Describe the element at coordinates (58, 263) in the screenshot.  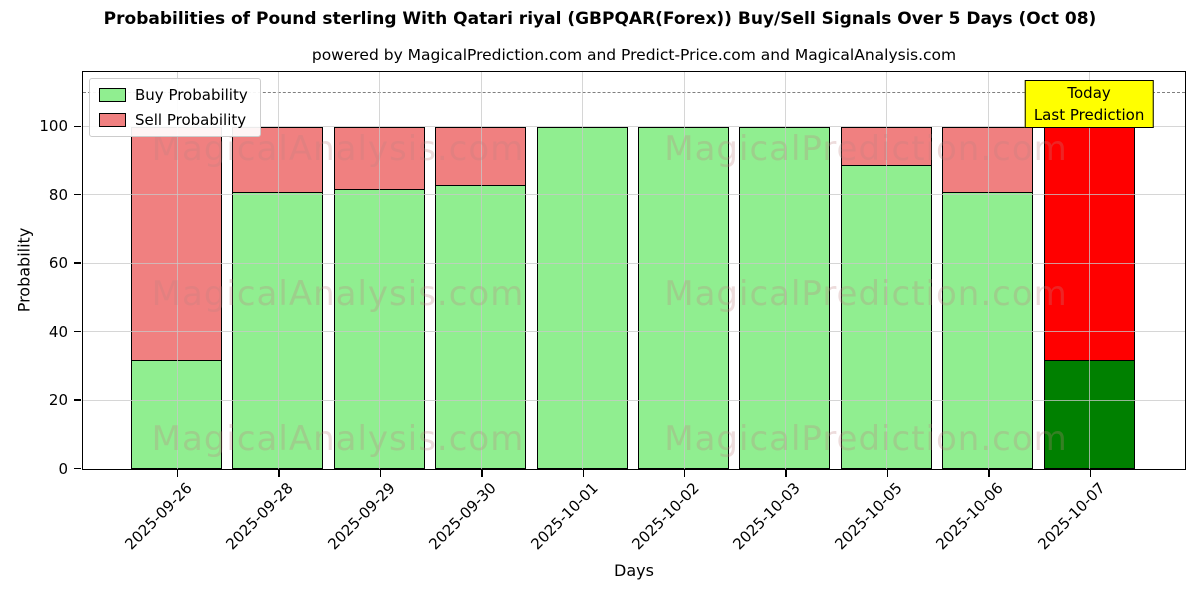
I see `y-tick-label: 60` at that location.